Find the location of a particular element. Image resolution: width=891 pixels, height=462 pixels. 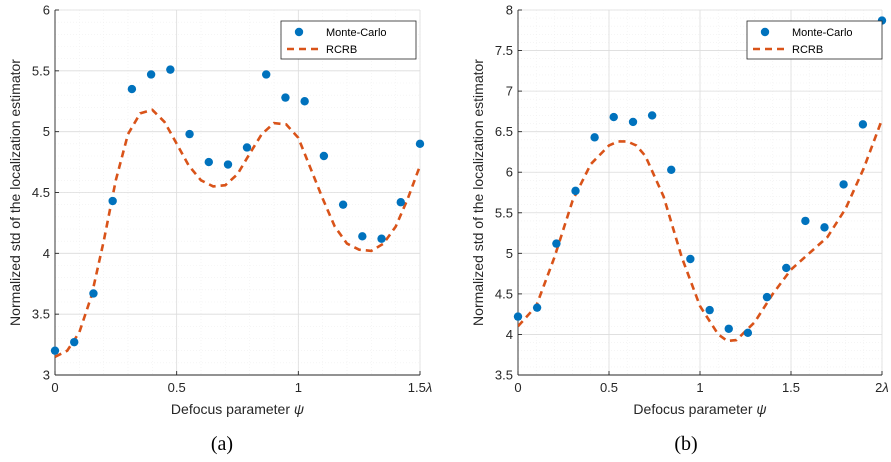

y-tick-label: 6.5 is located at coordinates (504, 131).